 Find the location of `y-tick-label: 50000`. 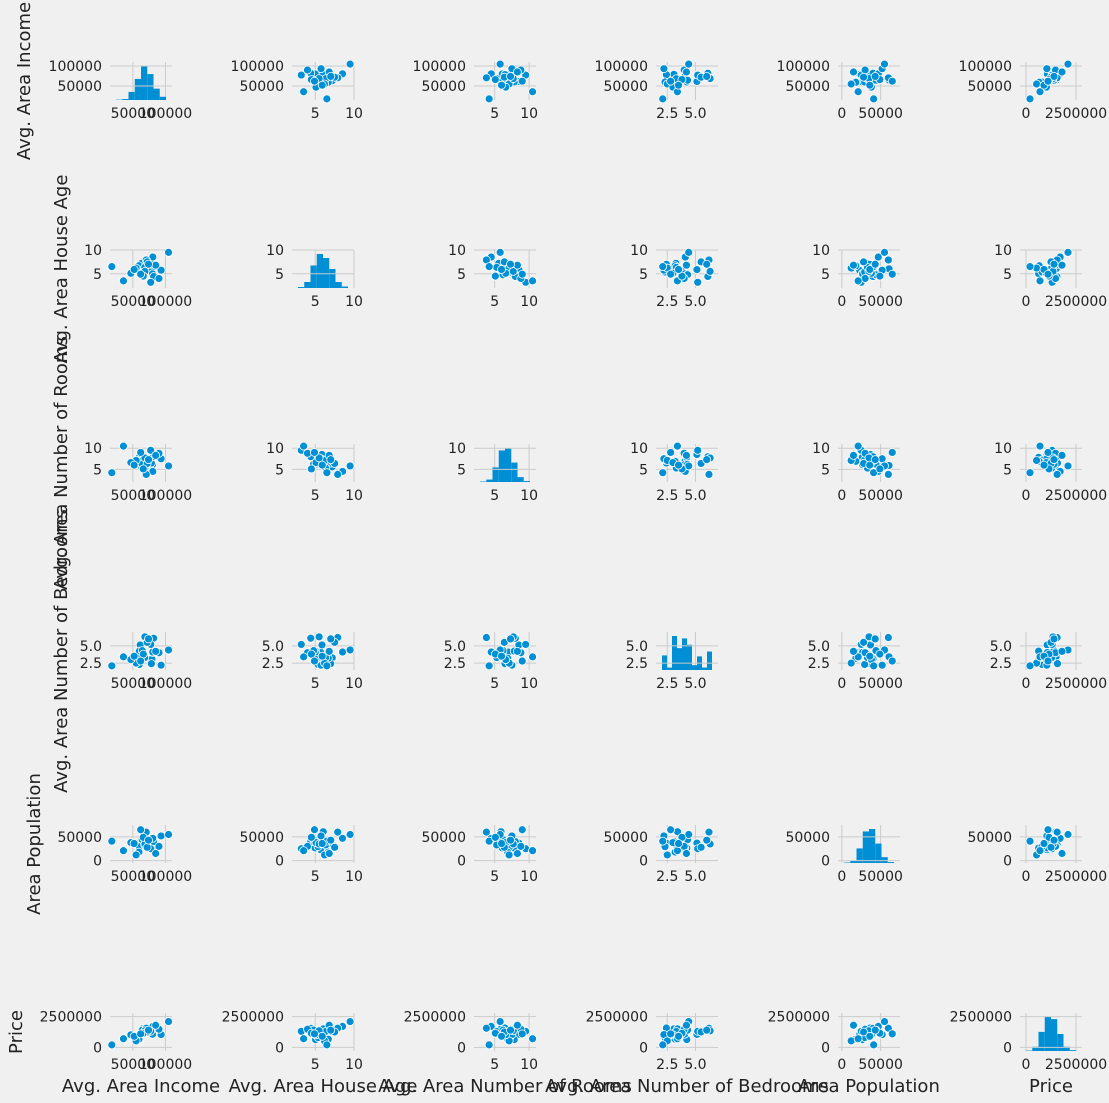

y-tick-label: 50000 is located at coordinates (79, 87).